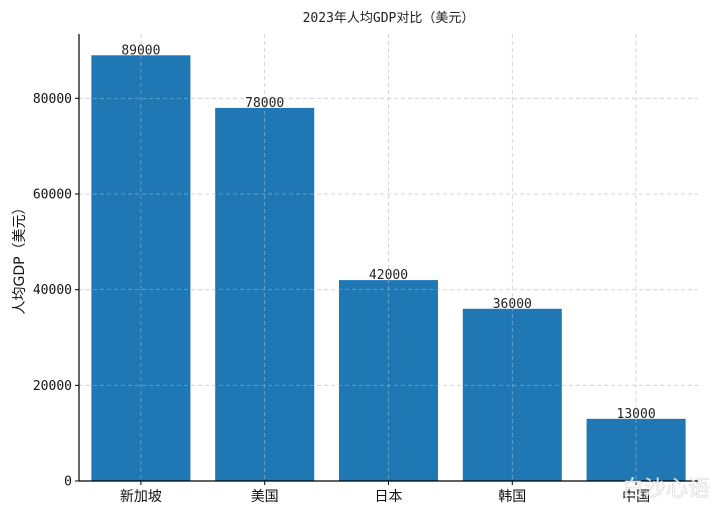  Describe the element at coordinates (512, 304) in the screenshot. I see `value-label: 36000` at that location.